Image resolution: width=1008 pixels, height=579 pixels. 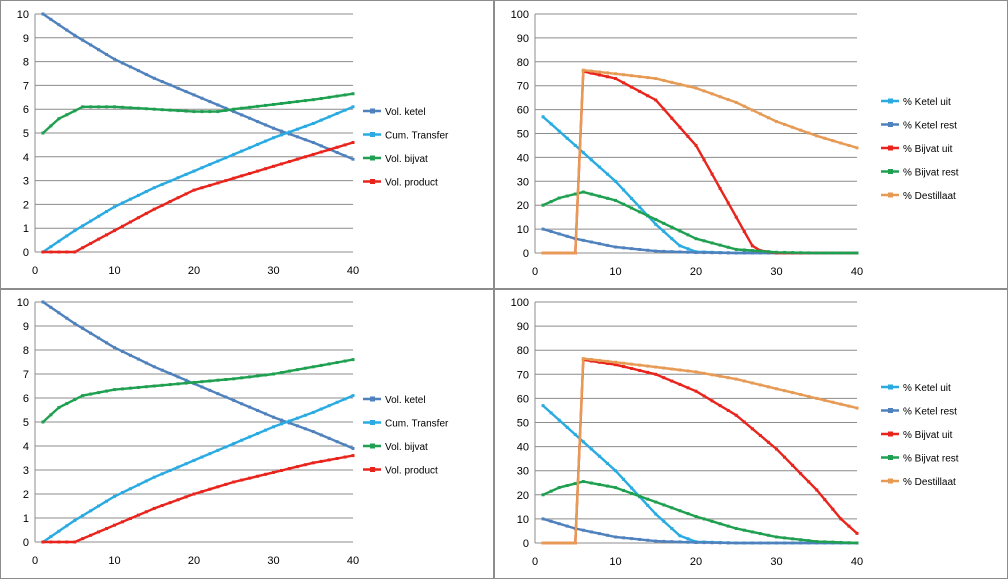 I want to click on y-tick-label: 40, so click(x=523, y=448).